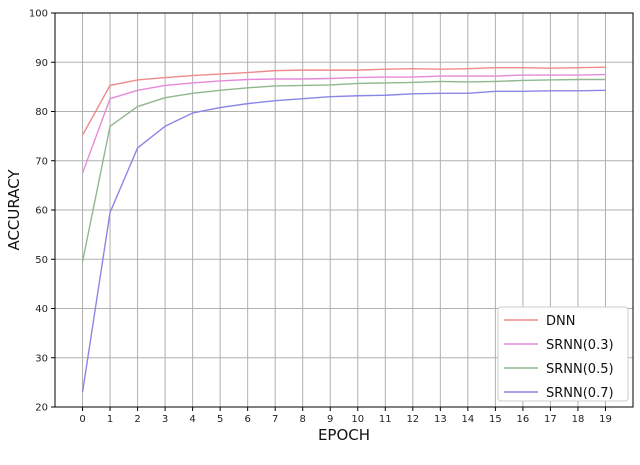 This screenshot has height=465, width=640. Describe the element at coordinates (275, 419) in the screenshot. I see `x-tick-label: 7` at that location.